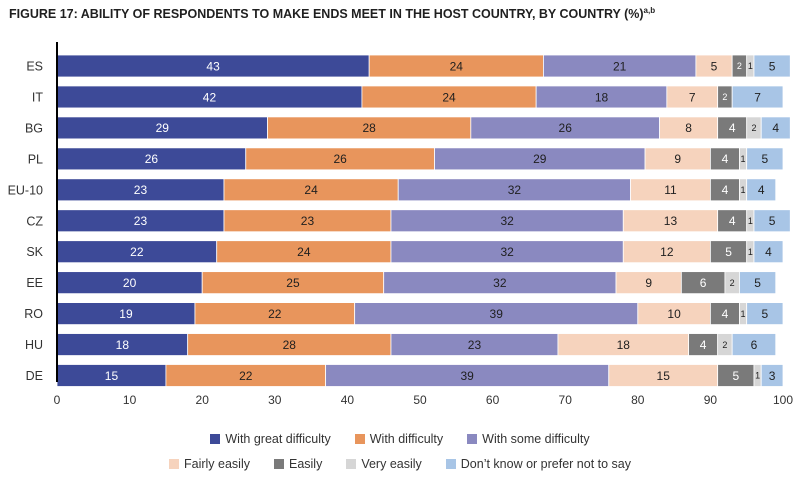 The height and width of the screenshot is (478, 800). I want to click on category-label: EU-10, so click(25, 190).